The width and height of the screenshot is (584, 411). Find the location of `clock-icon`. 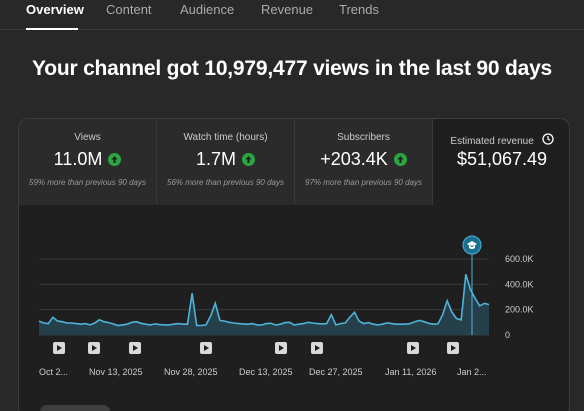

clock-icon is located at coordinates (547, 139).